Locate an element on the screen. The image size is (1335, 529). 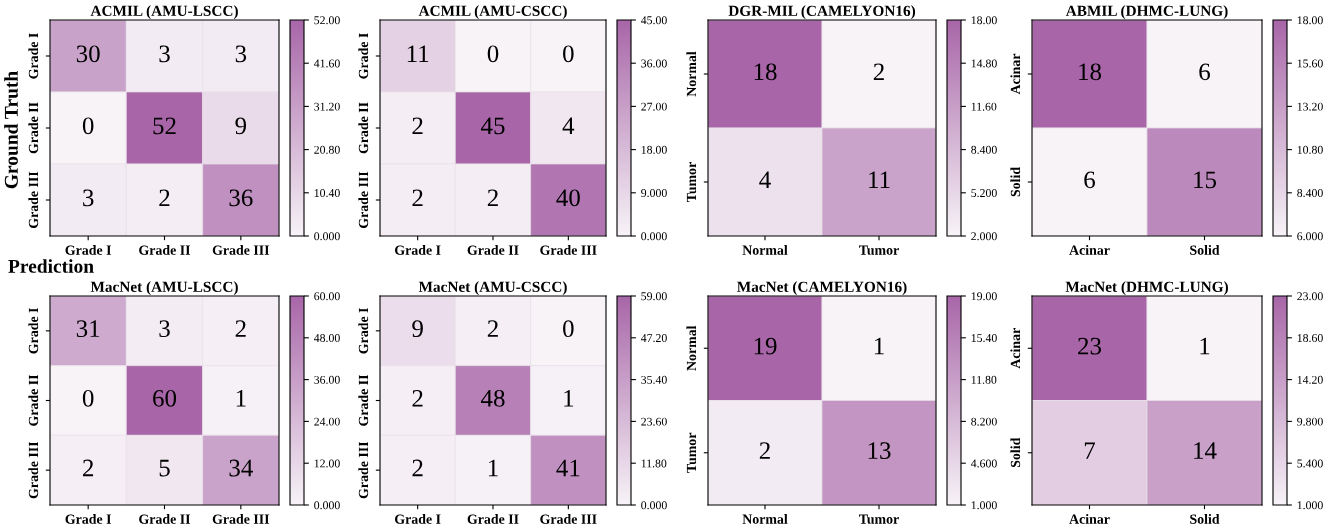
chart-title: ACMIL (AMU-CSCC) is located at coordinates (492, 12).